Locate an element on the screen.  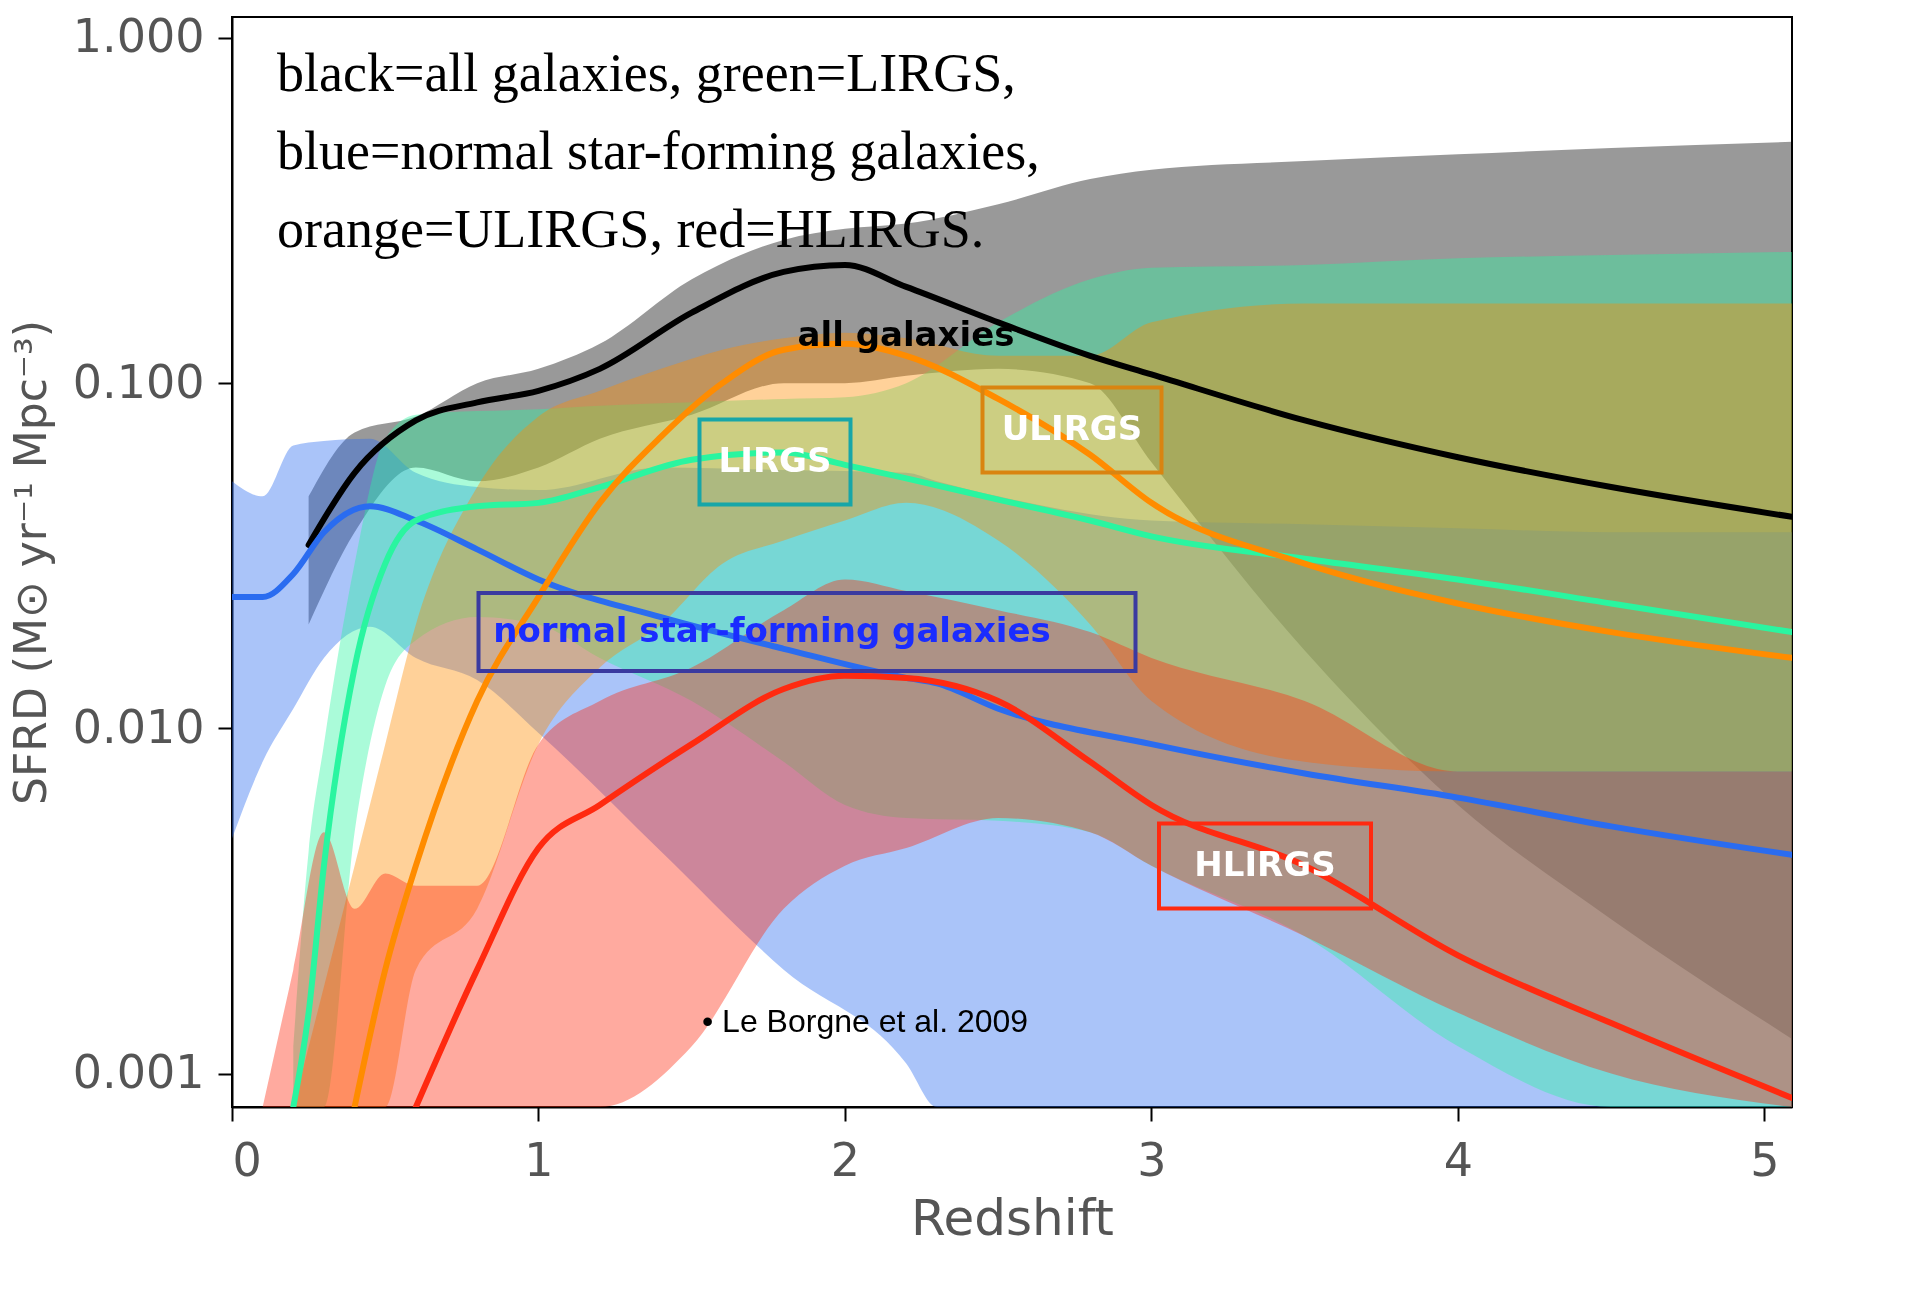
x-tick-label: 3 is located at coordinates (1152, 1159).